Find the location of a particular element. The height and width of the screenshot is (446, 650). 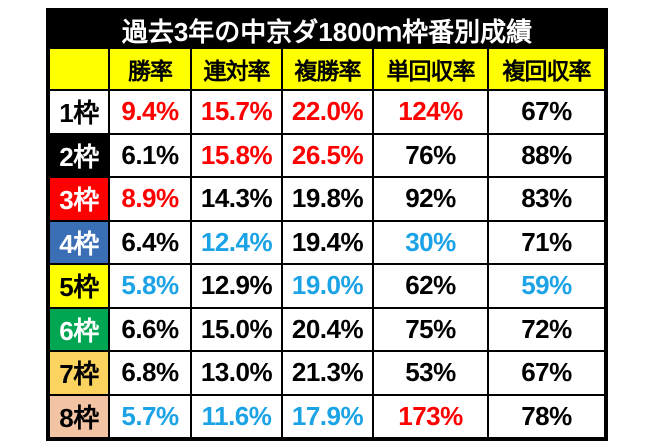

value-cell-r8c5: 78% is located at coordinates (546, 416).